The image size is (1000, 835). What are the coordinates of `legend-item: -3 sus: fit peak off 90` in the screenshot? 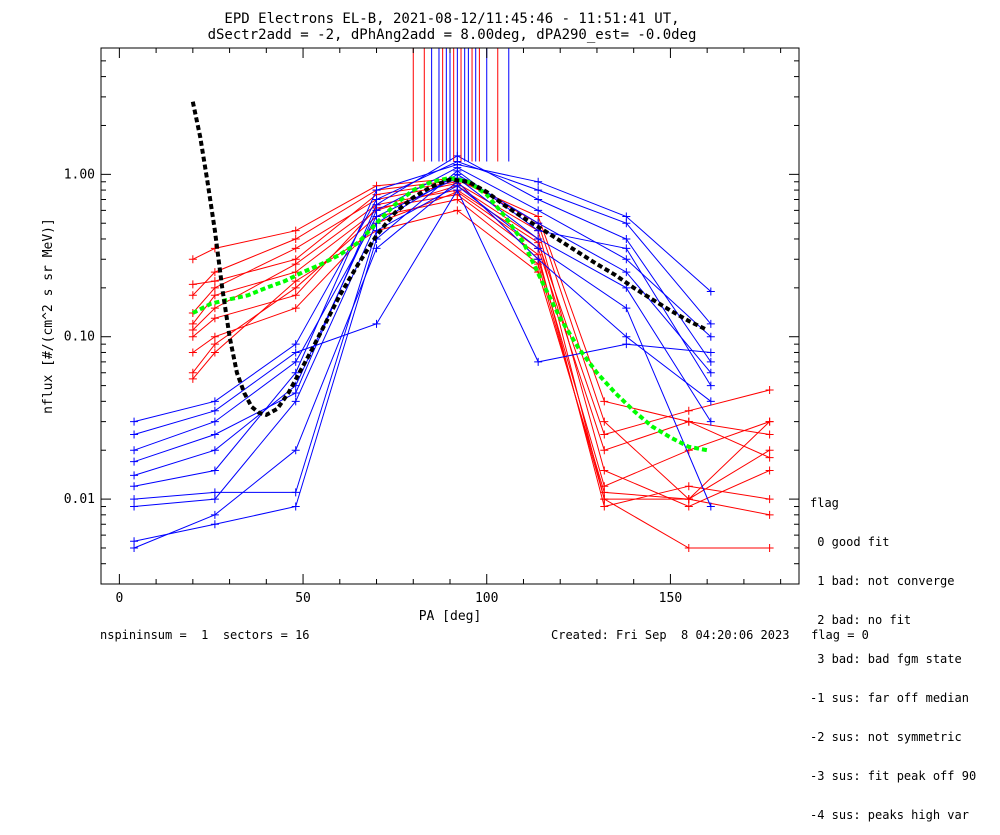 It's located at (893, 776).